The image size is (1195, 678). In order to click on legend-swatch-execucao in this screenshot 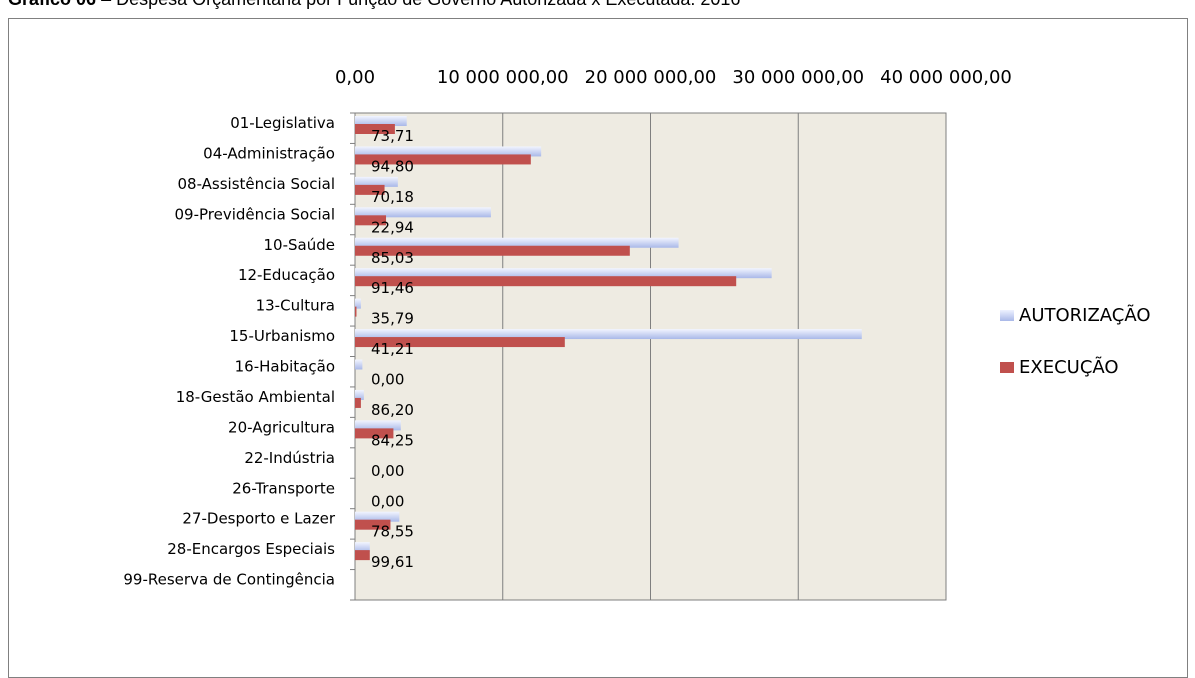, I will do `click(1007, 367)`.